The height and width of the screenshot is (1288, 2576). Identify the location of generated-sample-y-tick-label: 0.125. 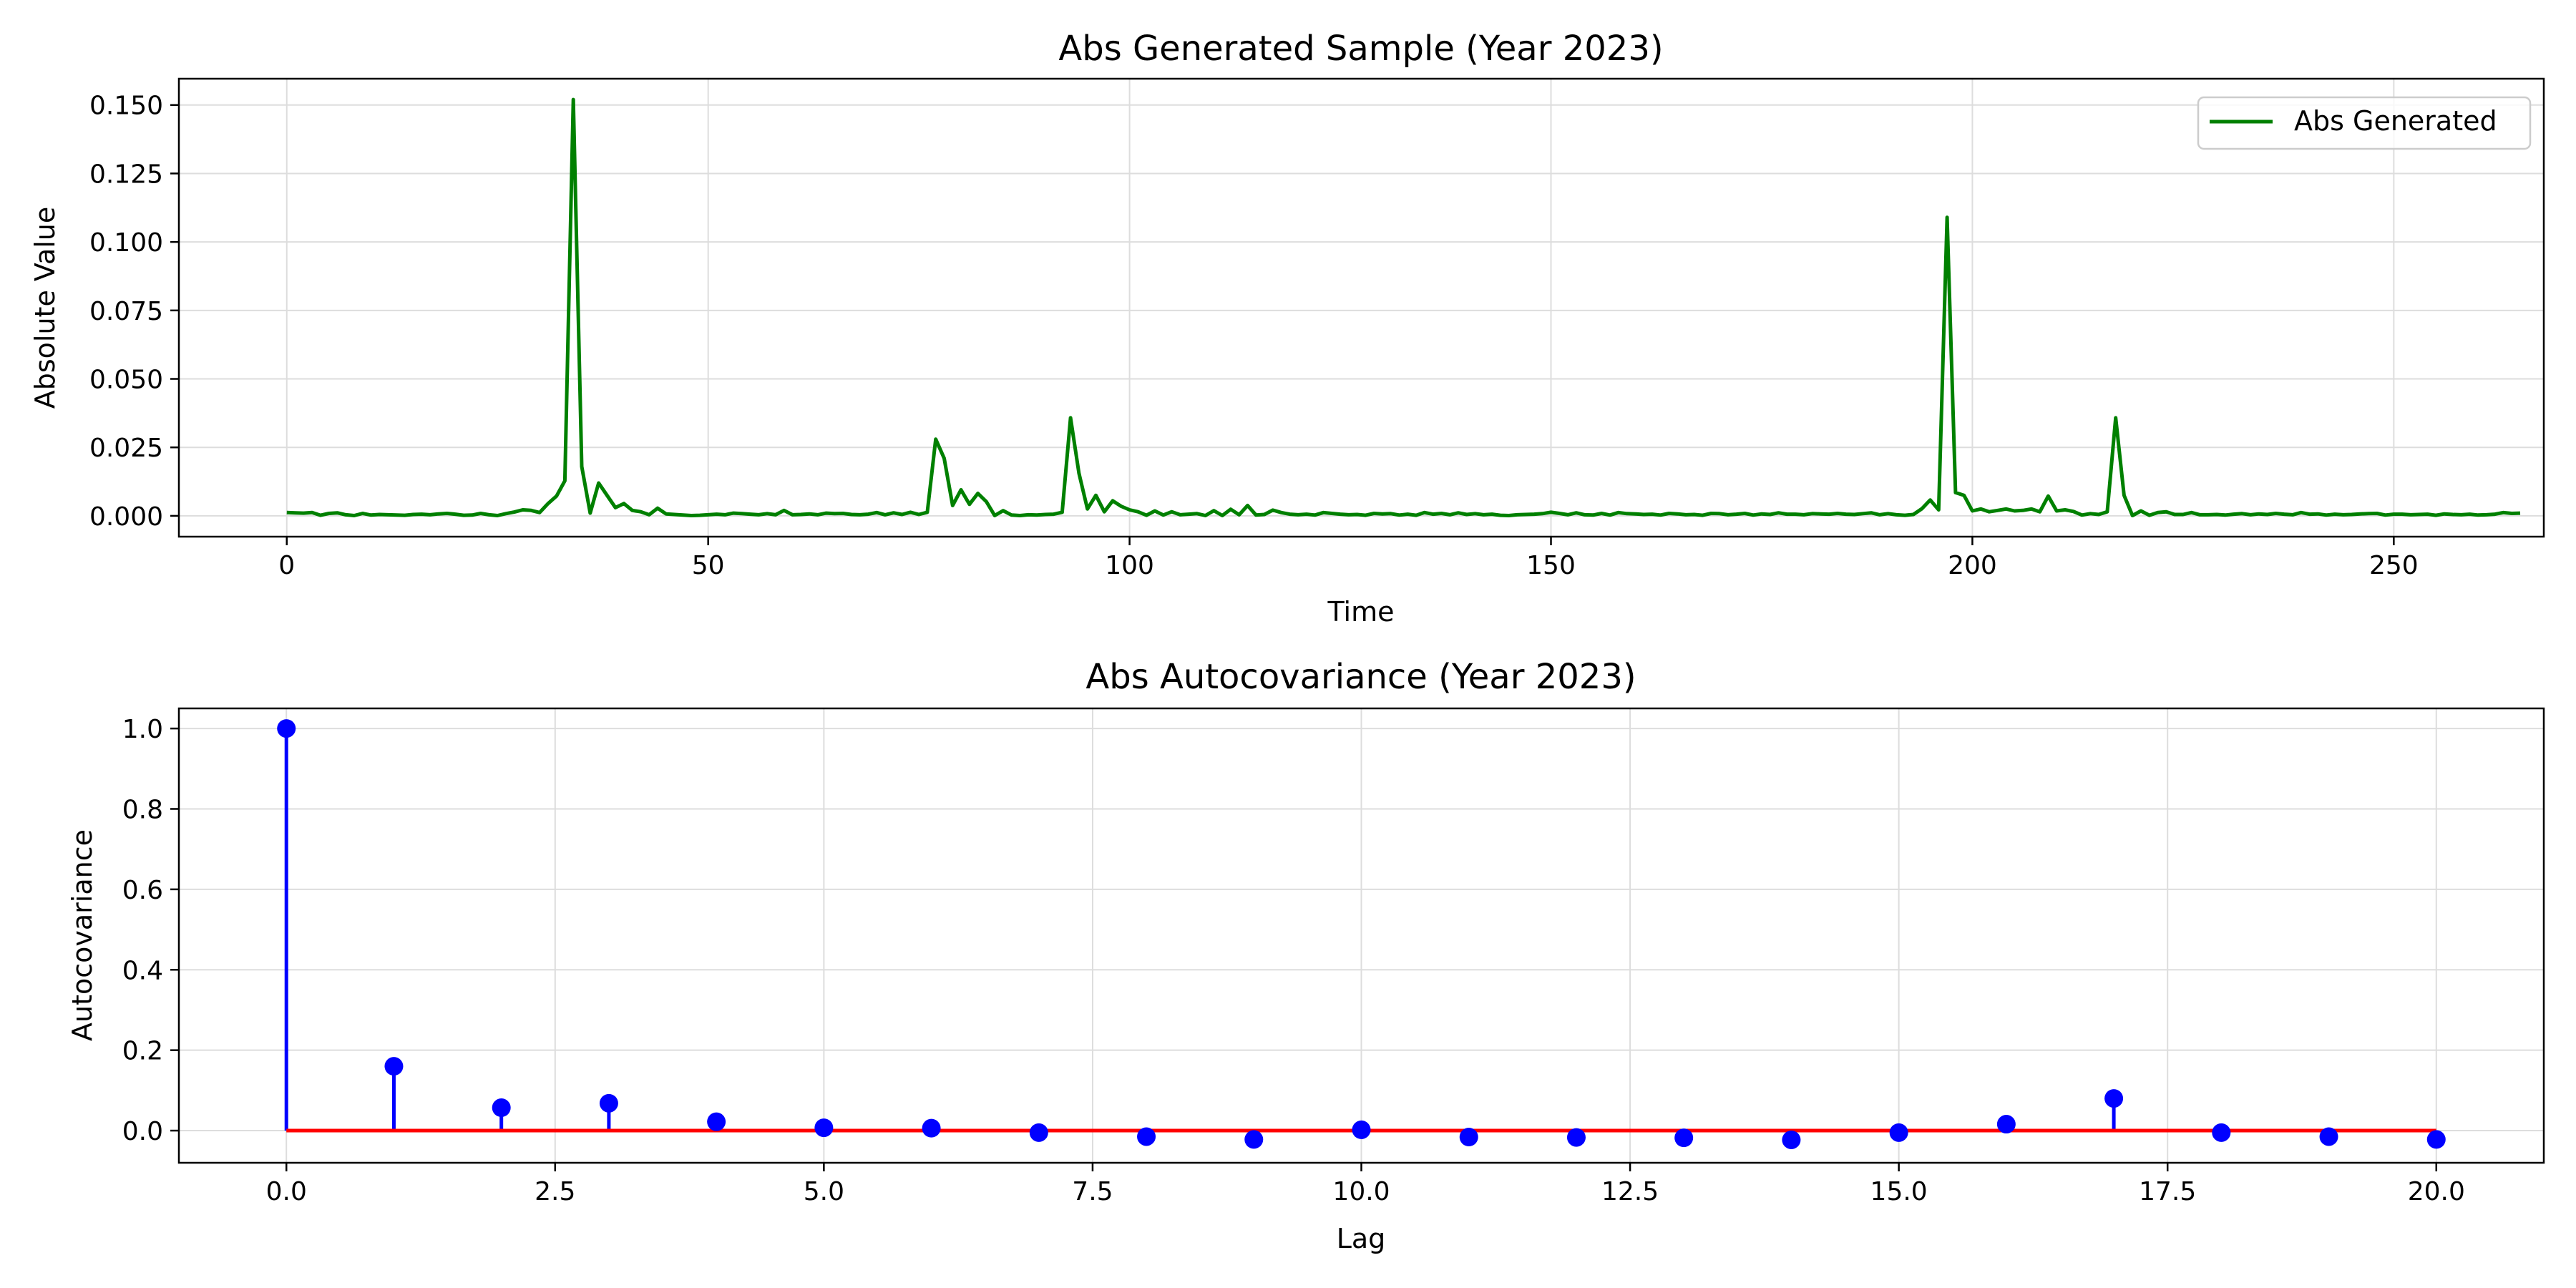
(126, 174).